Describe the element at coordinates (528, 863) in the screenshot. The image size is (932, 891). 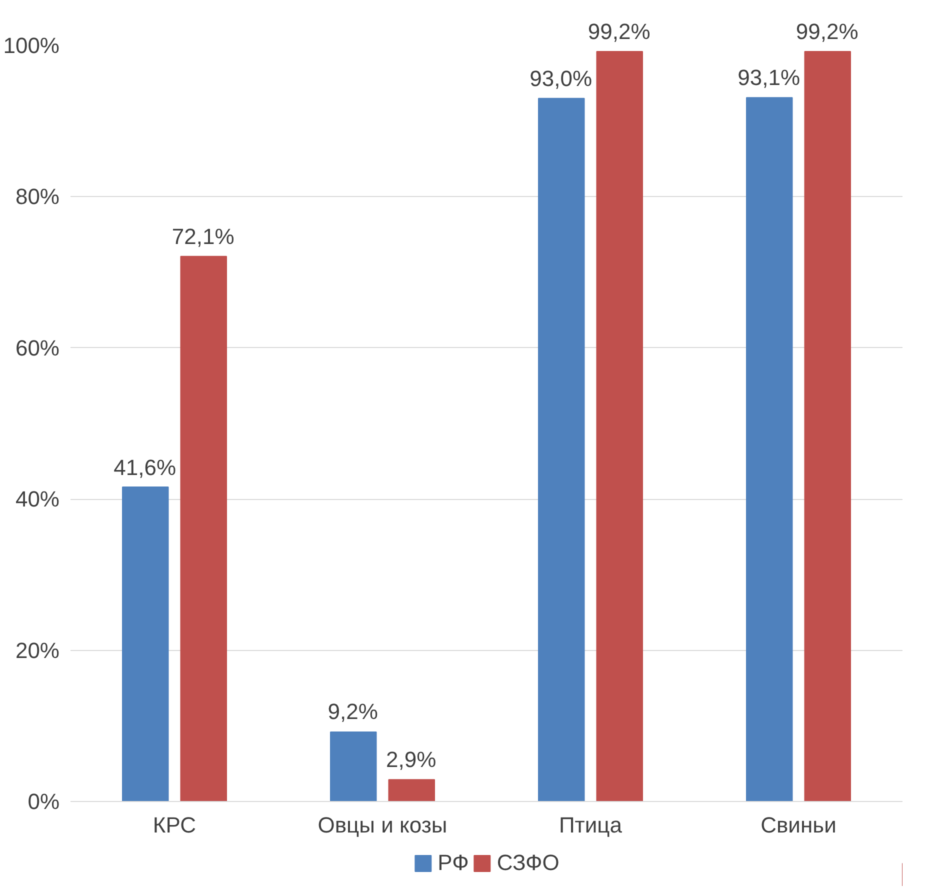
I see `legend-label: СЗФО` at that location.